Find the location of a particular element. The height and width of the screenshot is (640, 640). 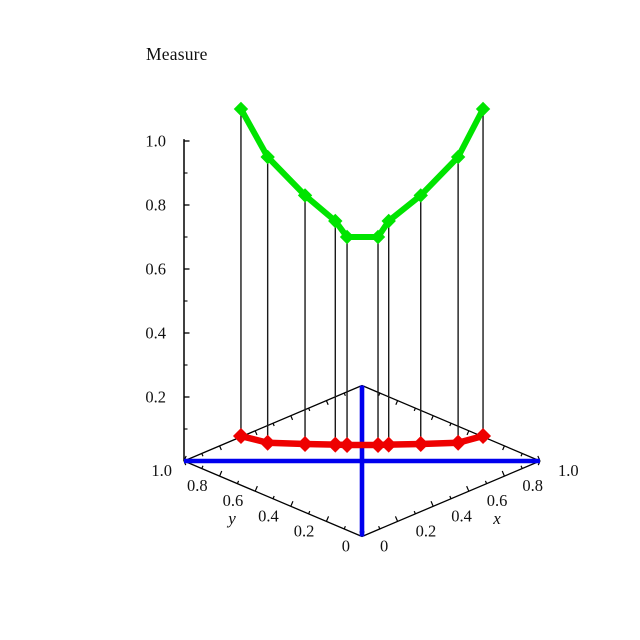

x-tick-label: 1.0 is located at coordinates (568, 470).